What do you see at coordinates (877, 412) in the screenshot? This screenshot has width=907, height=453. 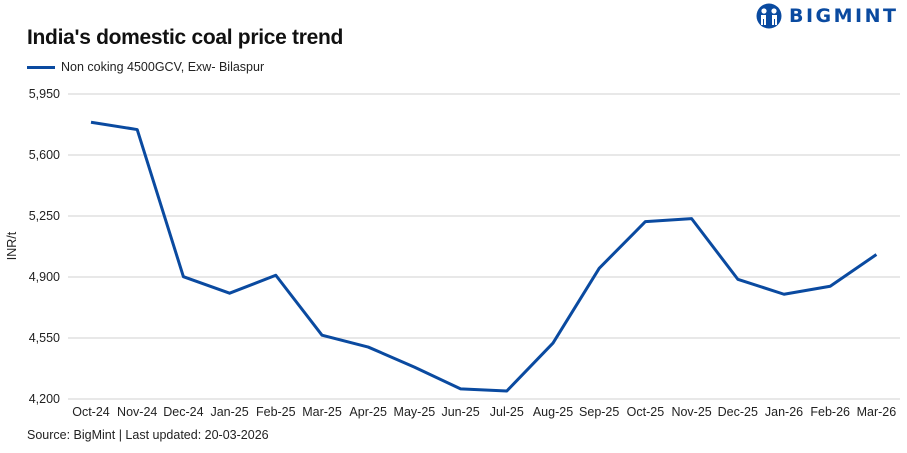 I see `x-tick-label: Mar-26` at bounding box center [877, 412].